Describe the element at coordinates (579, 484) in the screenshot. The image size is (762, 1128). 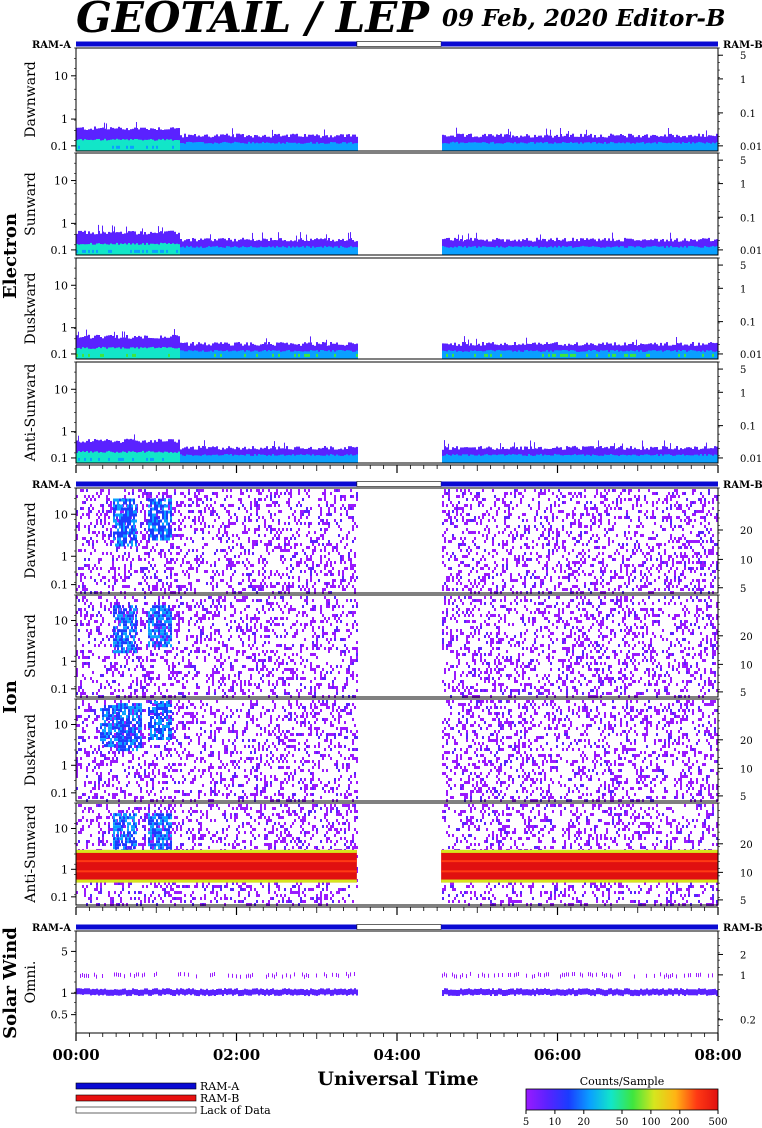
I see `ion-ram-a-bar` at that location.